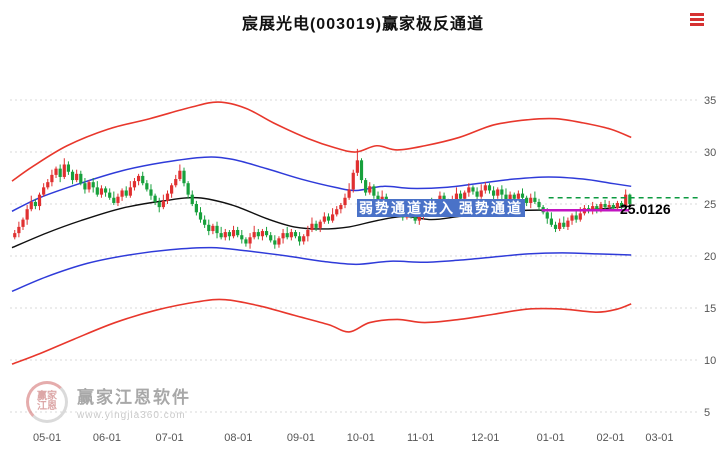  I want to click on x-axis-tick: 09-01, so click(301, 438).